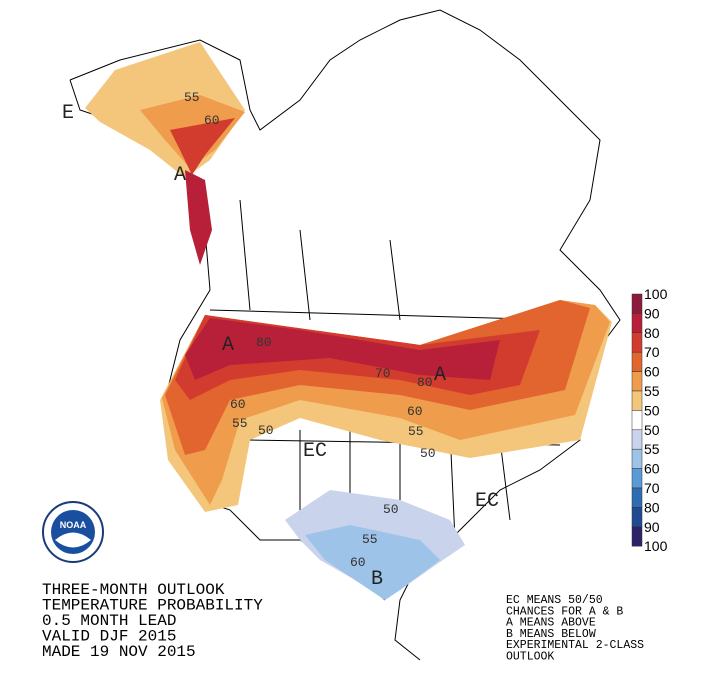  What do you see at coordinates (564, 611) in the screenshot?
I see `note-line: CHANCES FOR A & B` at bounding box center [564, 611].